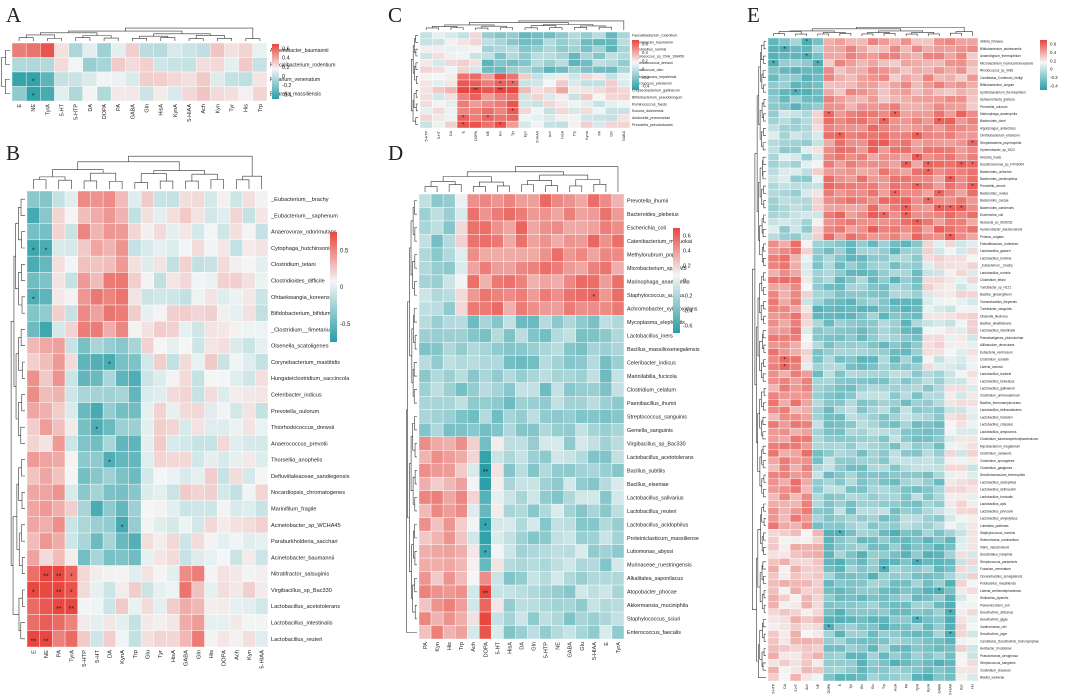 This screenshot has height=696, width=1065. Describe the element at coordinates (1001, 338) in the screenshot. I see `row-label: Paenalcaligenes_plutoniochae` at that location.